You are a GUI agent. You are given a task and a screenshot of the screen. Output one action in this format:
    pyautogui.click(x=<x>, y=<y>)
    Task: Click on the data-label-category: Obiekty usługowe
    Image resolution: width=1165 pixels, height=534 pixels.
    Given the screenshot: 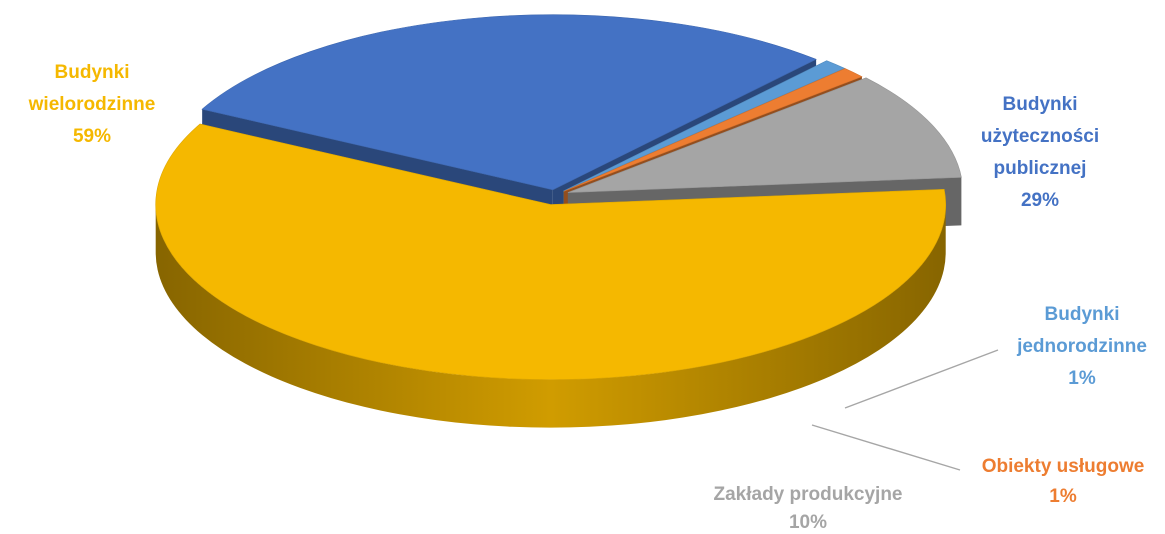 What is the action you would take?
    pyautogui.click(x=1063, y=466)
    